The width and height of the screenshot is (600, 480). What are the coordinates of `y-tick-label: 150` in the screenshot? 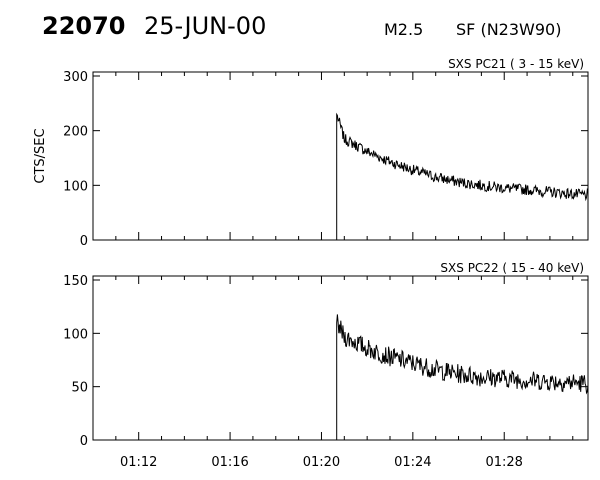 It's located at (75, 281).